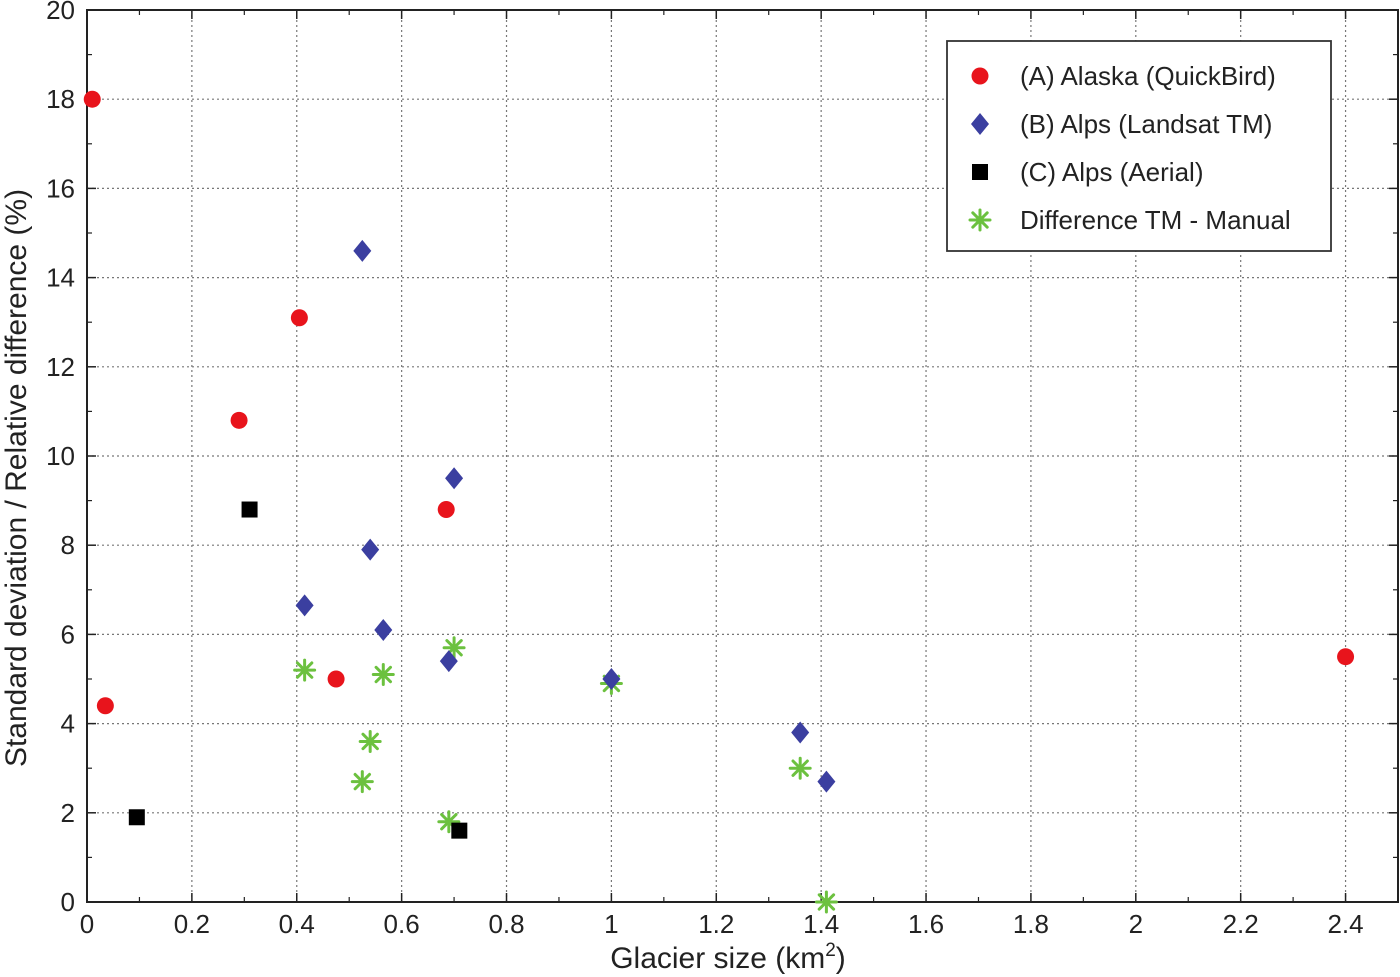 The height and width of the screenshot is (977, 1400). I want to click on legend-entry: (B) Alps (Landsat TM), so click(1121, 124).